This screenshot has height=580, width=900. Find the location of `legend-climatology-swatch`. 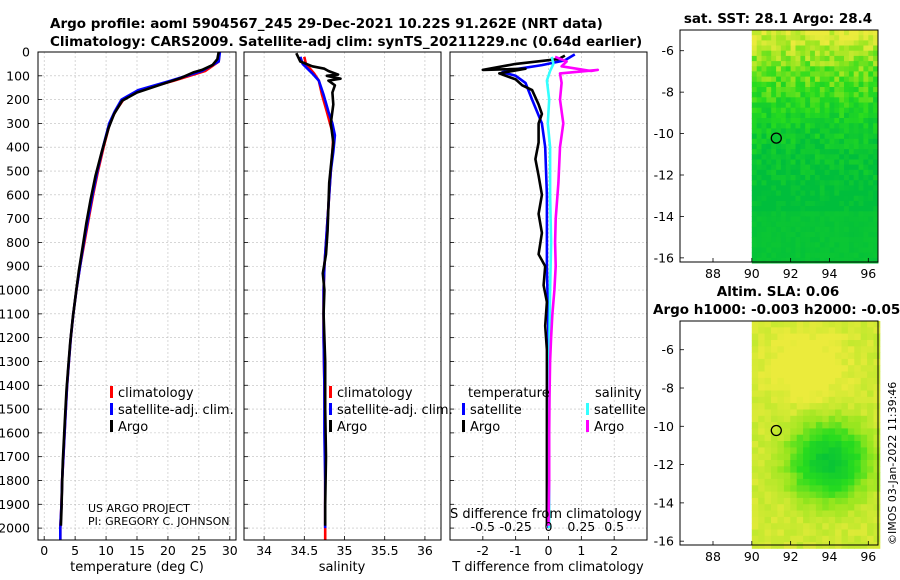

legend-climatology-swatch is located at coordinates (330, 392).